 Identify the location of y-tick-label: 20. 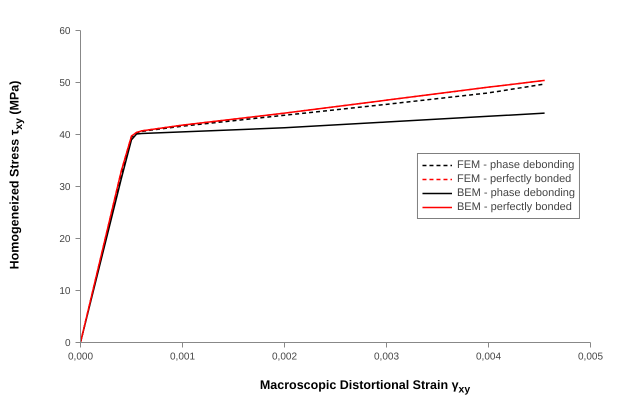
(65, 239).